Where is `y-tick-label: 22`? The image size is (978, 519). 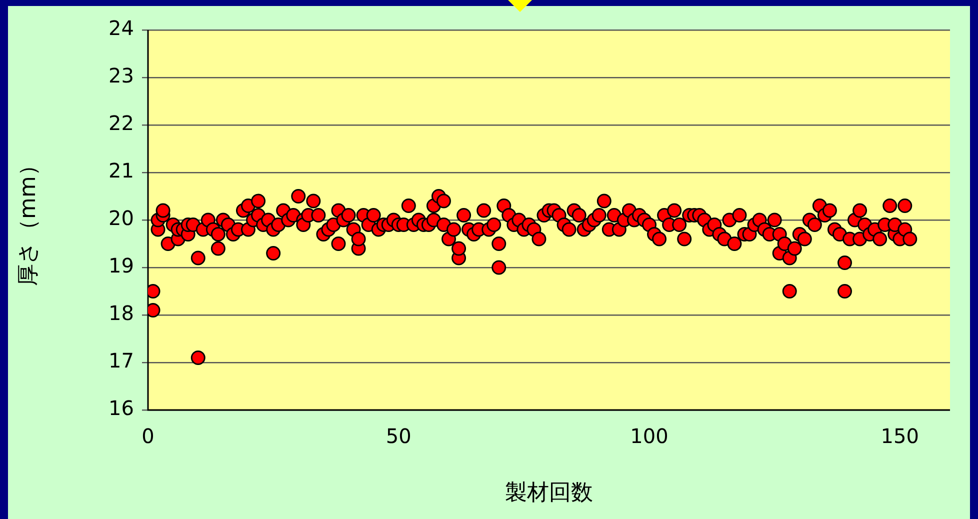
y-tick-label: 22 is located at coordinates (121, 123).